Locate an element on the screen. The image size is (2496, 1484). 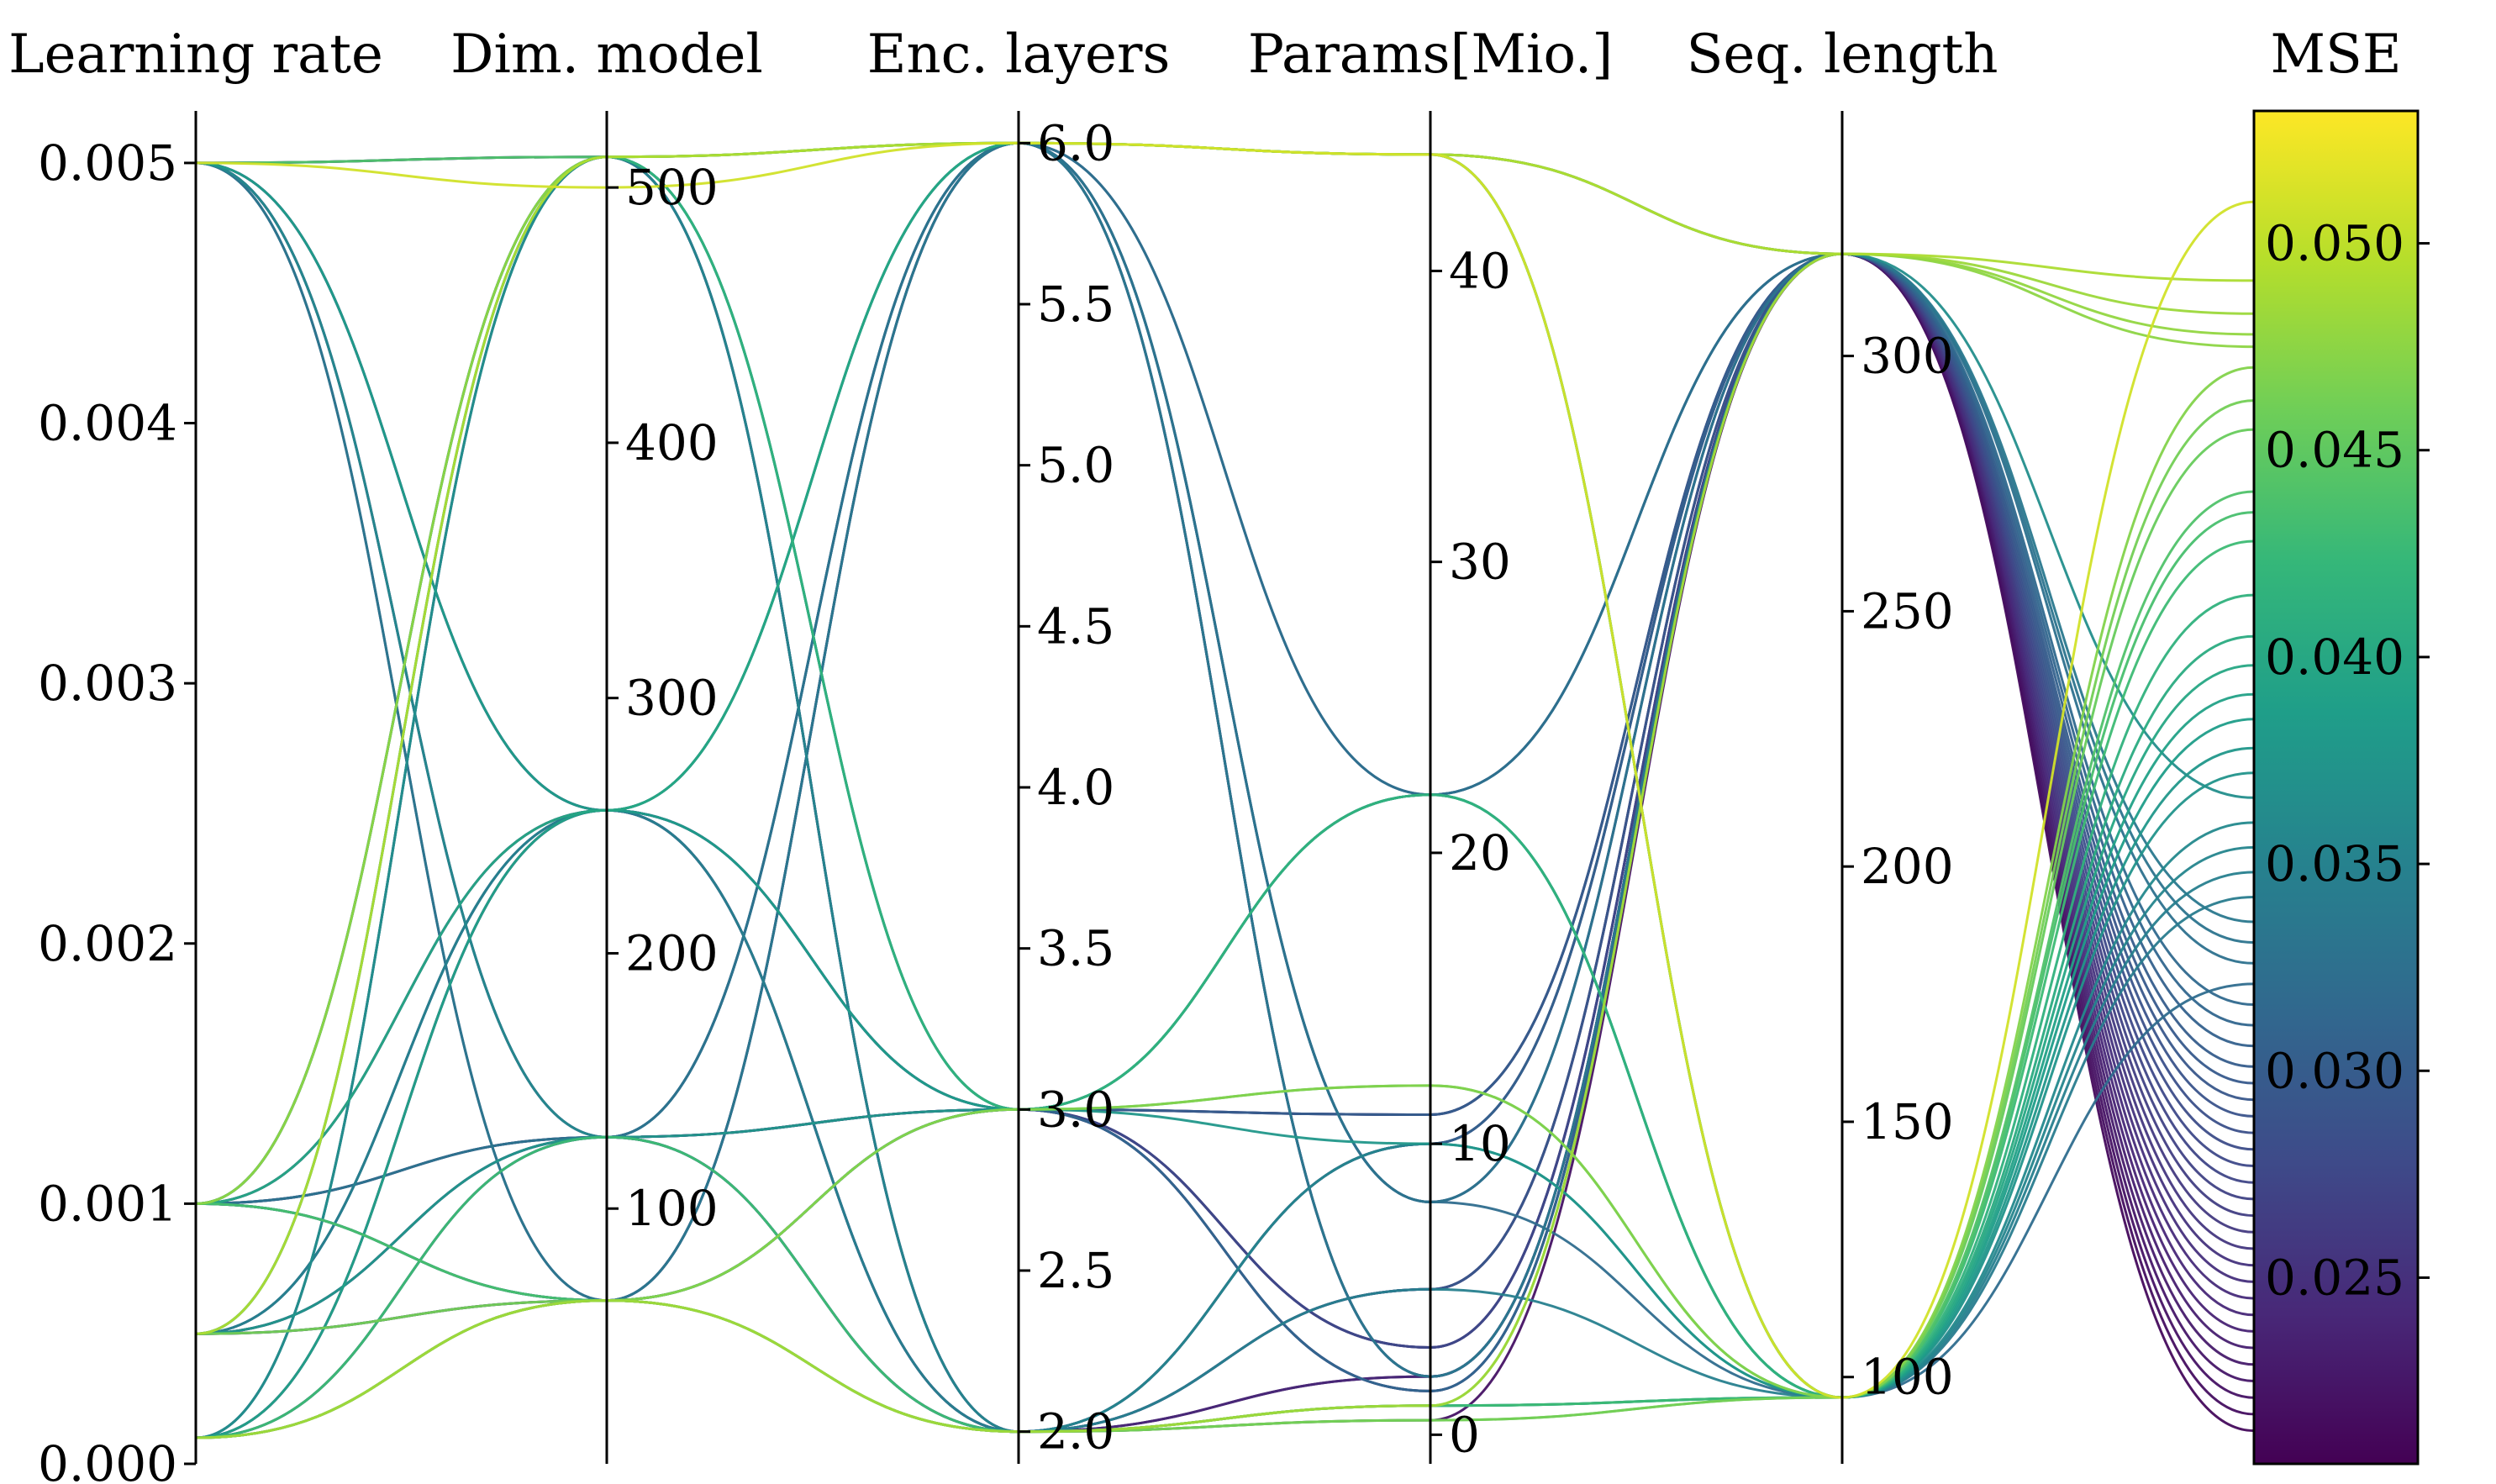
axis-4-tick-label-2: 200 is located at coordinates (1908, 867).